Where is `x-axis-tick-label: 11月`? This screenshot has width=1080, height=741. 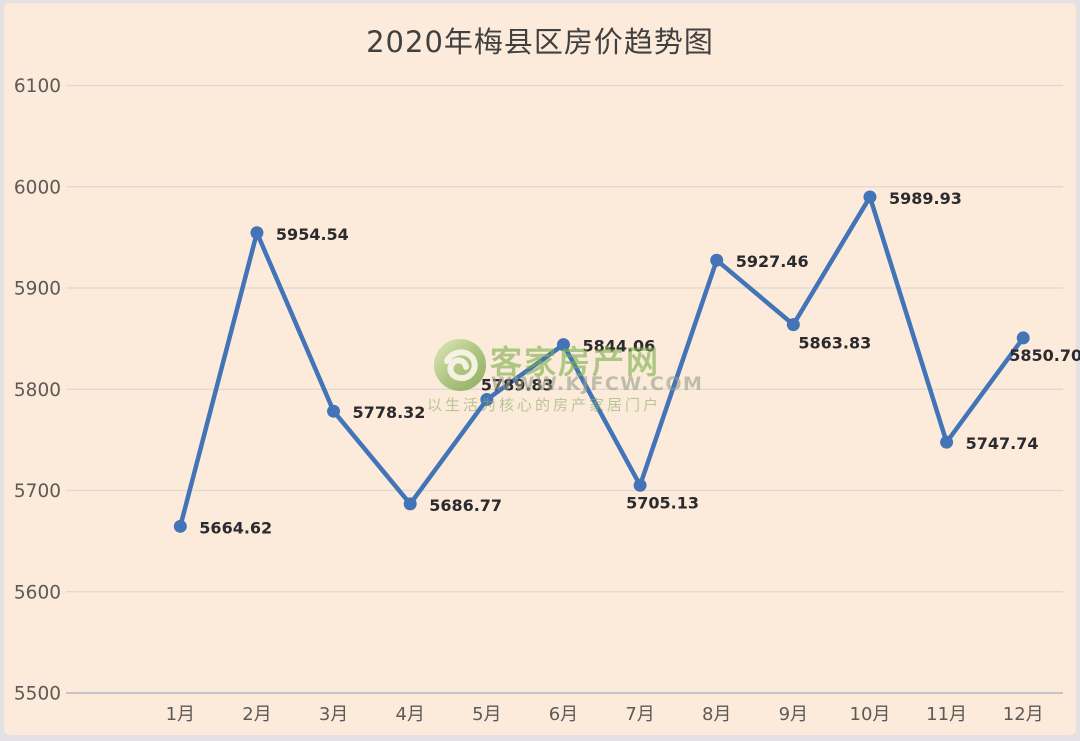
x-axis-tick-label: 11月 is located at coordinates (946, 714).